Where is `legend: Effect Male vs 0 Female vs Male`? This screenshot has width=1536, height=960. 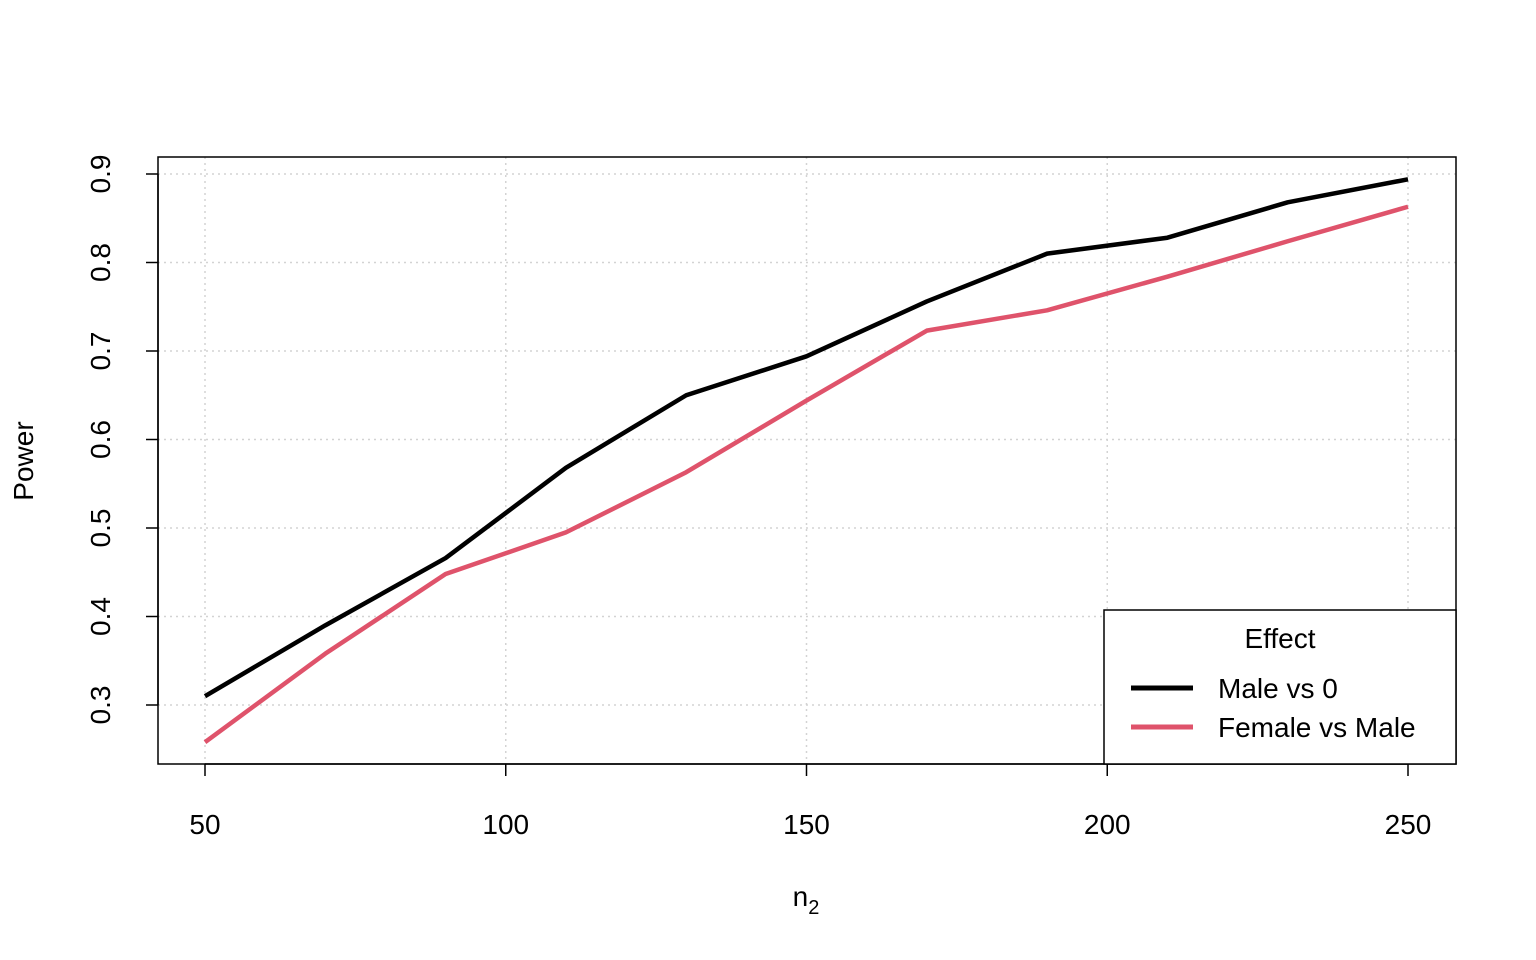
legend: Effect Male vs 0 Female vs Male is located at coordinates (1280, 687).